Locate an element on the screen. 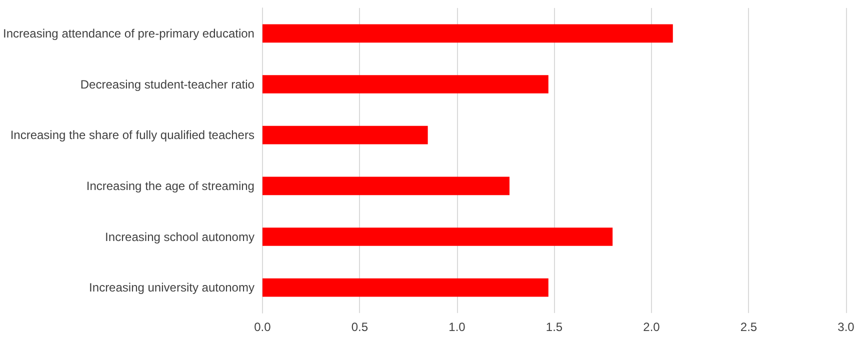 Image resolution: width=860 pixels, height=345 pixels. y-tick-label: Increasing school autonomy is located at coordinates (179, 237).